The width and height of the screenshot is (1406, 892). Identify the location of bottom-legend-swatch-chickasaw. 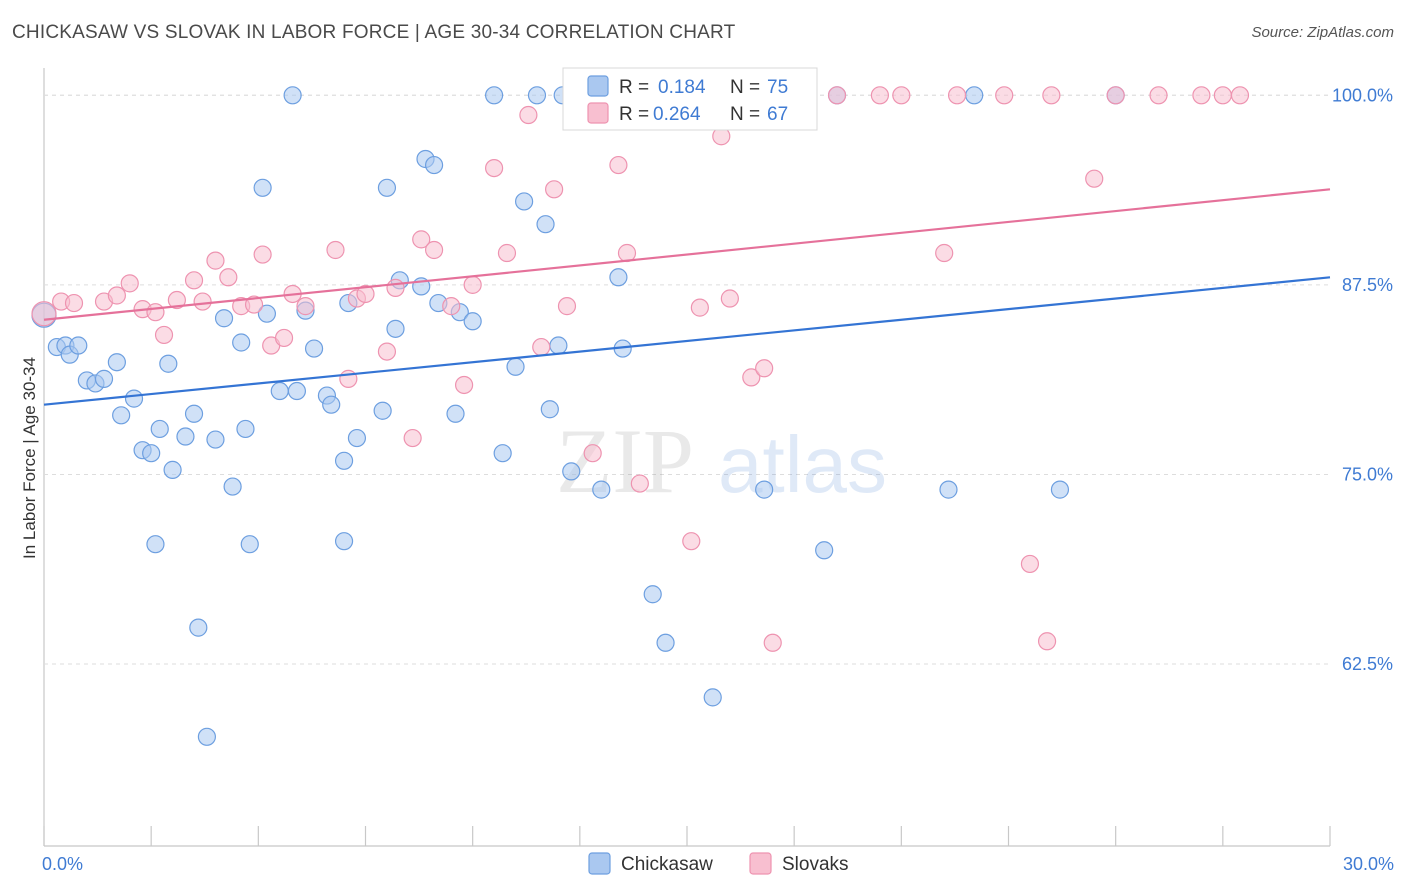
(599, 863).